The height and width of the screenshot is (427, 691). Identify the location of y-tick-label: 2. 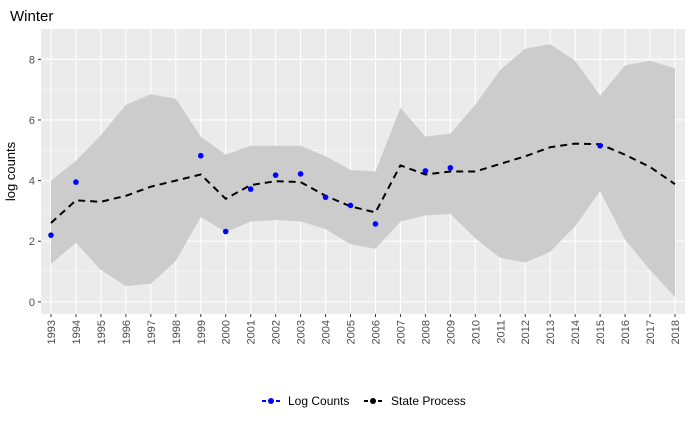
(32, 242).